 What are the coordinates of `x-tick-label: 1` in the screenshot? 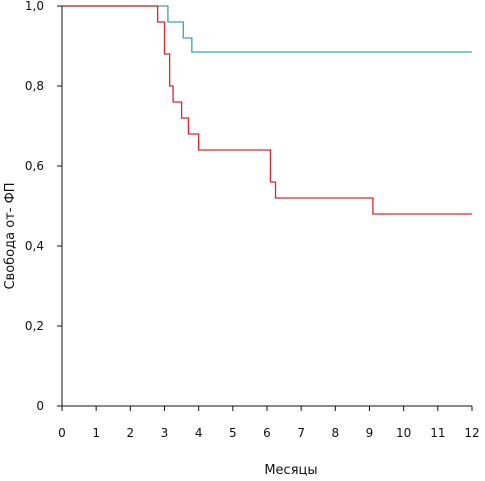 It's located at (96, 433).